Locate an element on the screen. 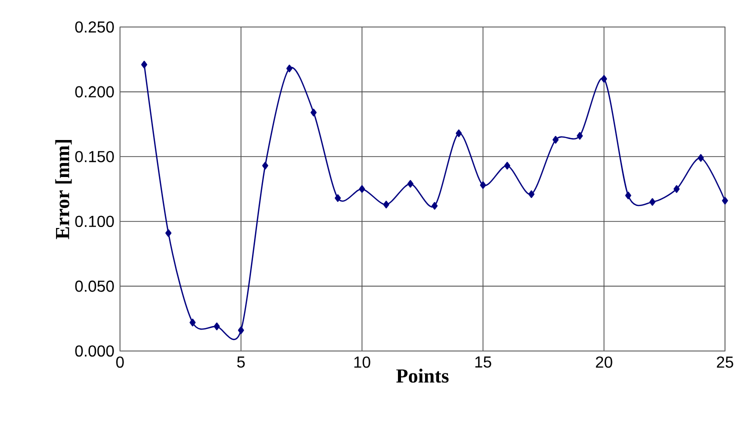 Image resolution: width=746 pixels, height=432 pixels. y-tick-label: 0.250 is located at coordinates (94, 27).